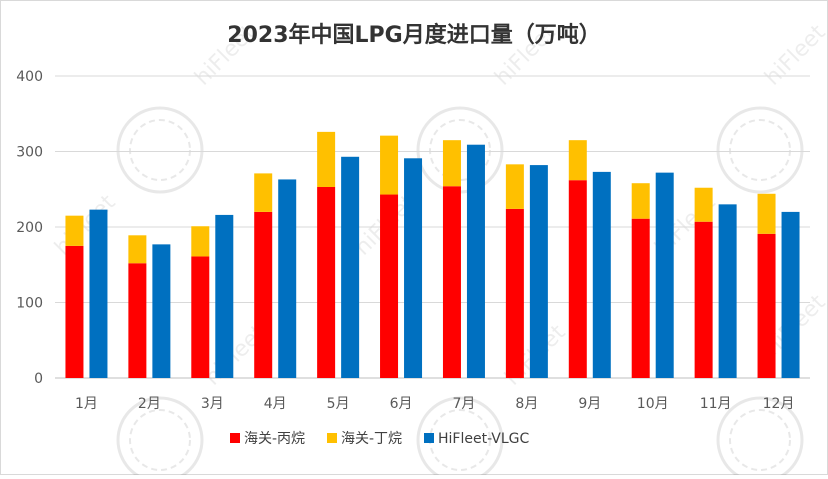  Describe the element at coordinates (589, 404) in the screenshot. I see `x-tick-label: 9月` at that location.